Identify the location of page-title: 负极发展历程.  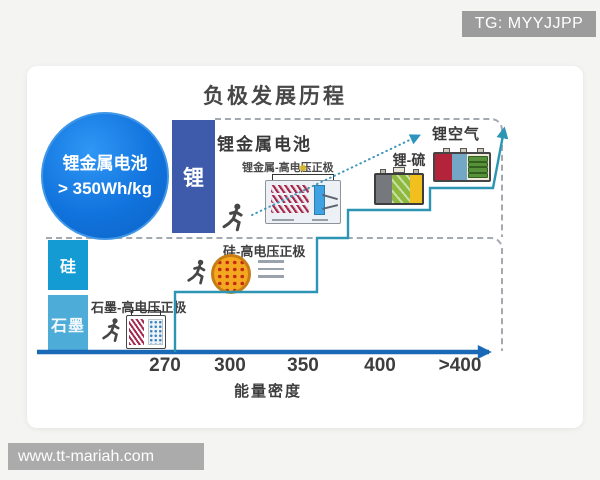
(275, 96).